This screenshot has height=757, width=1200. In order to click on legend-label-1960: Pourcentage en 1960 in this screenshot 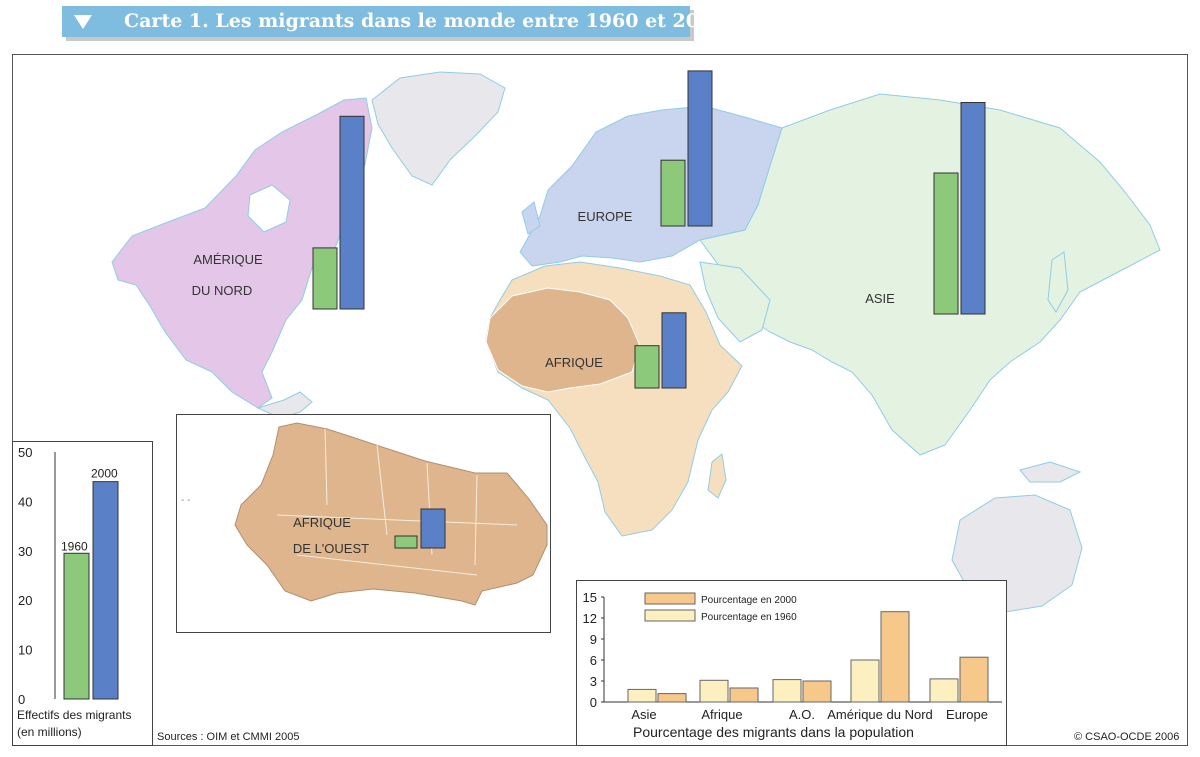, I will do `click(749, 617)`.